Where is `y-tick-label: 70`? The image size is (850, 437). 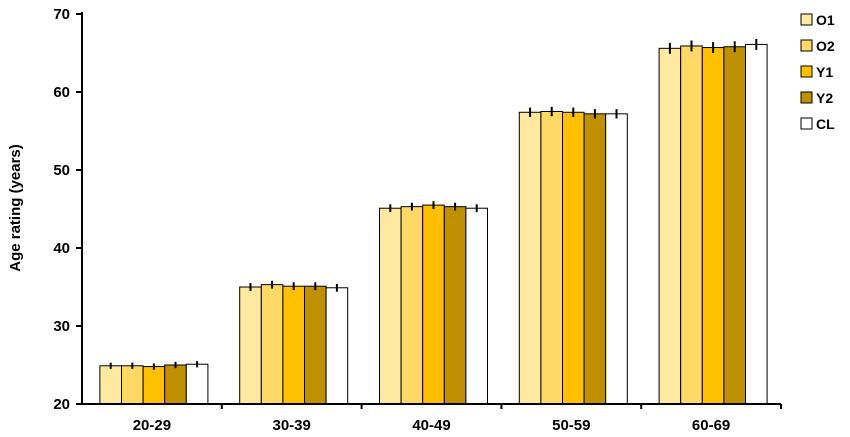
y-tick-label: 70 is located at coordinates (61, 14).